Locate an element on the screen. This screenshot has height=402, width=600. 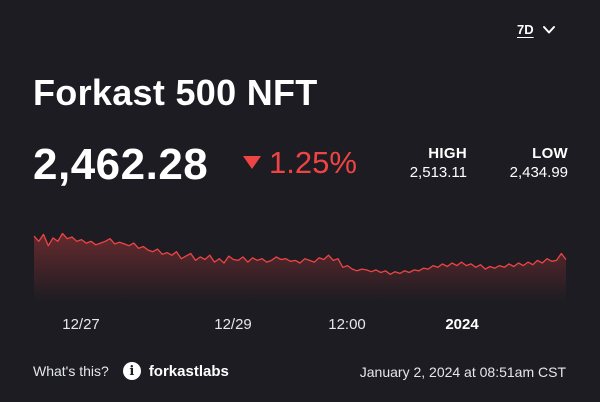
chart-series-line is located at coordinates (300, 253).